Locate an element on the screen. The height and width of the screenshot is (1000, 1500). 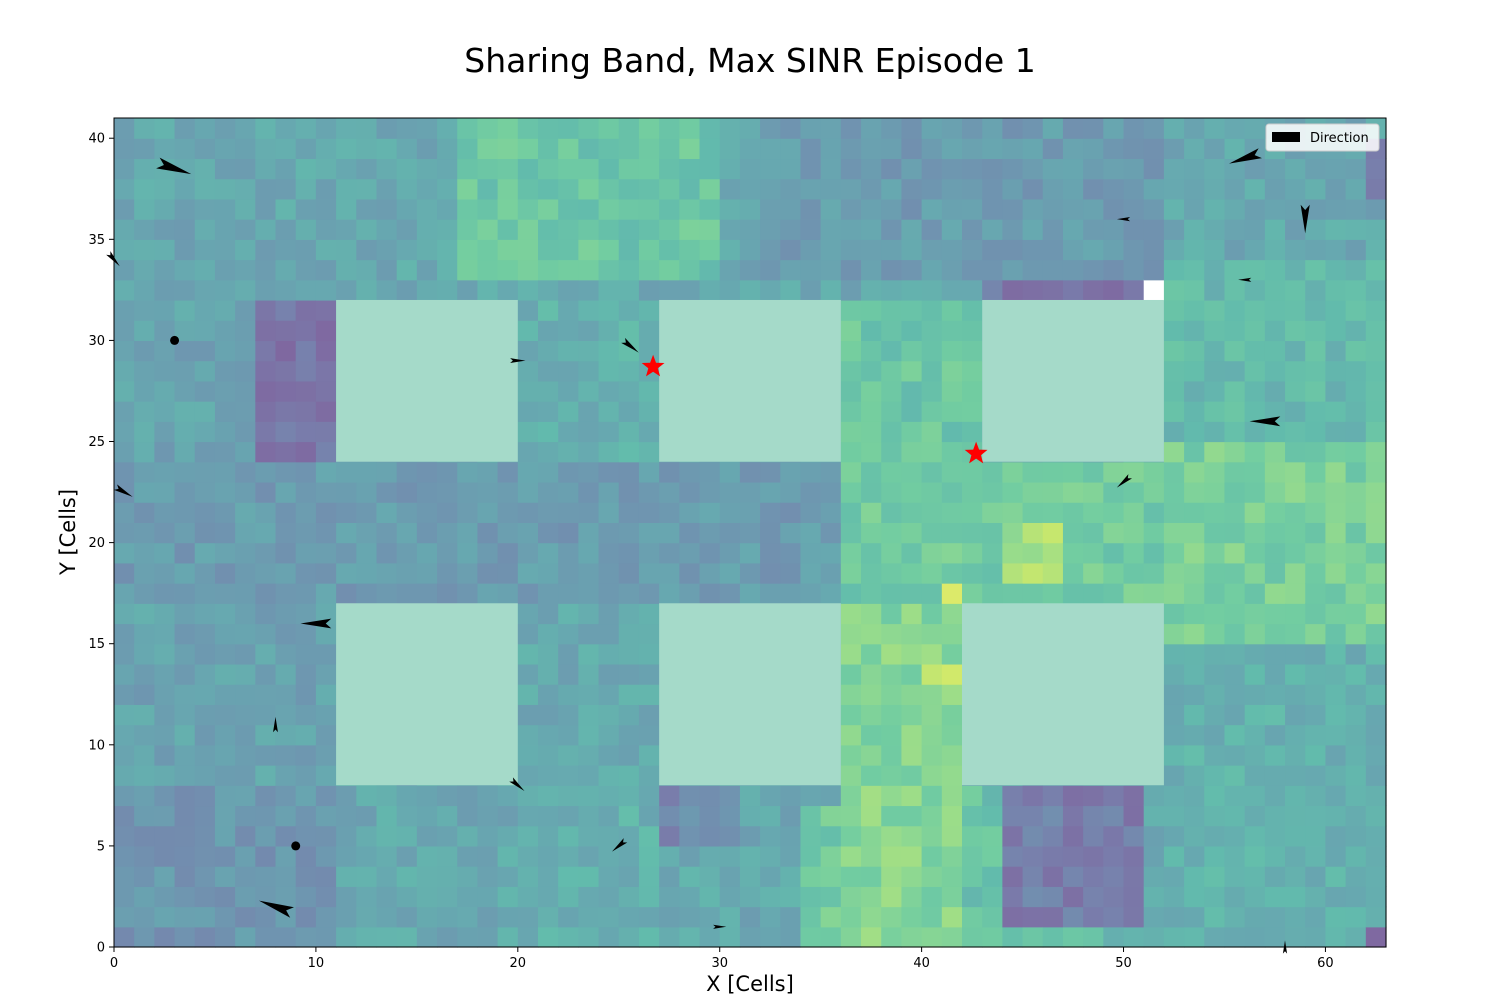
y-tick-label: 40 is located at coordinates (96, 139).